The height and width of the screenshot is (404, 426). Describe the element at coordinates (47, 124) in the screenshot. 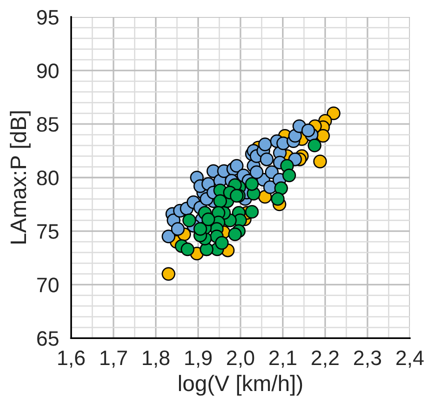

I see `y-tick-label: 85` at that location.